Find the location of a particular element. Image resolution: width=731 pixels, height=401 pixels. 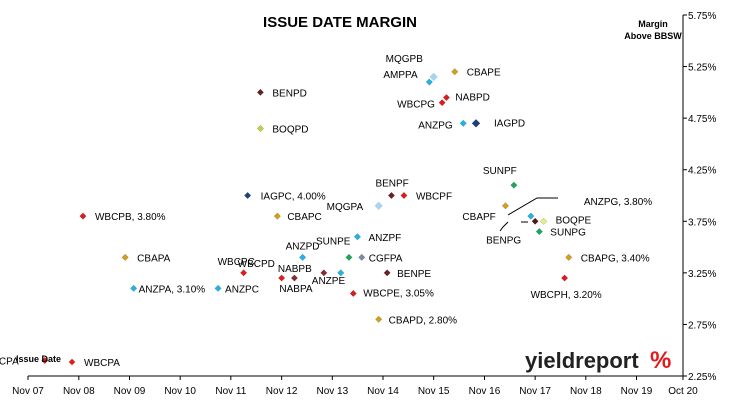

logo-percent-symbol: % is located at coordinates (660, 360).